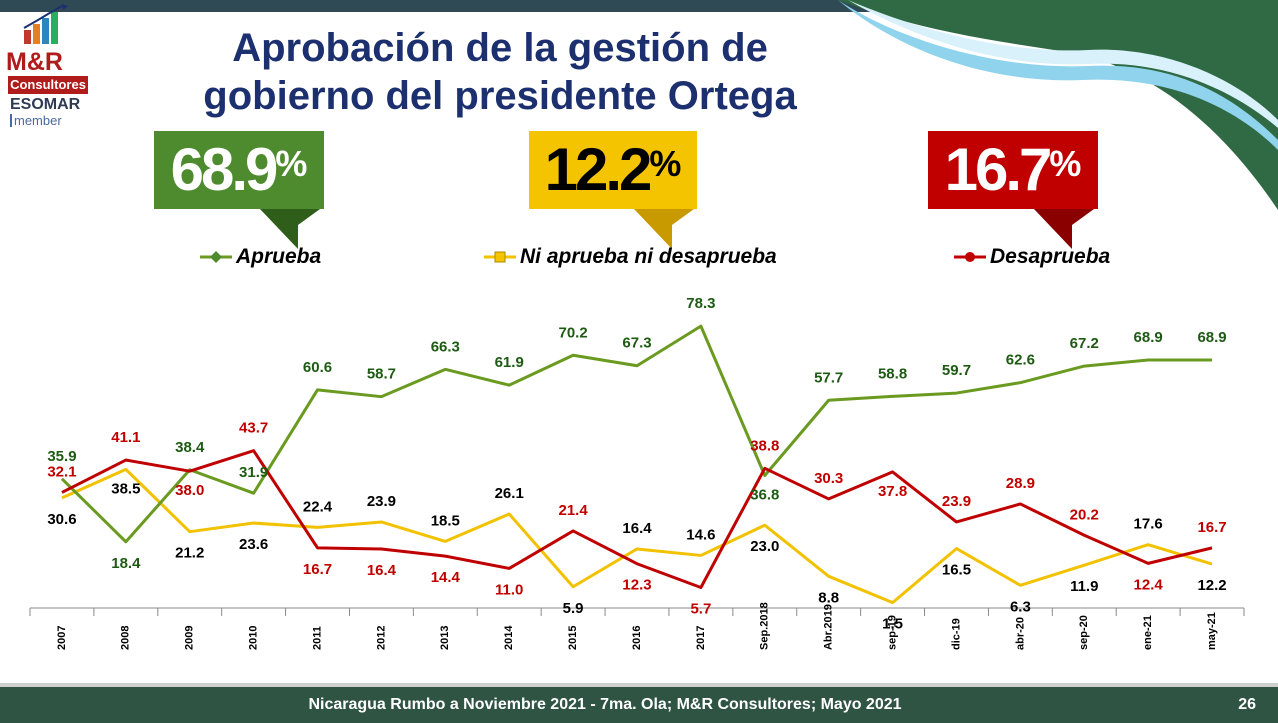 Image resolution: width=1278 pixels, height=723 pixels. What do you see at coordinates (61, 471) in the screenshot?
I see `data-label: 32.1` at bounding box center [61, 471].